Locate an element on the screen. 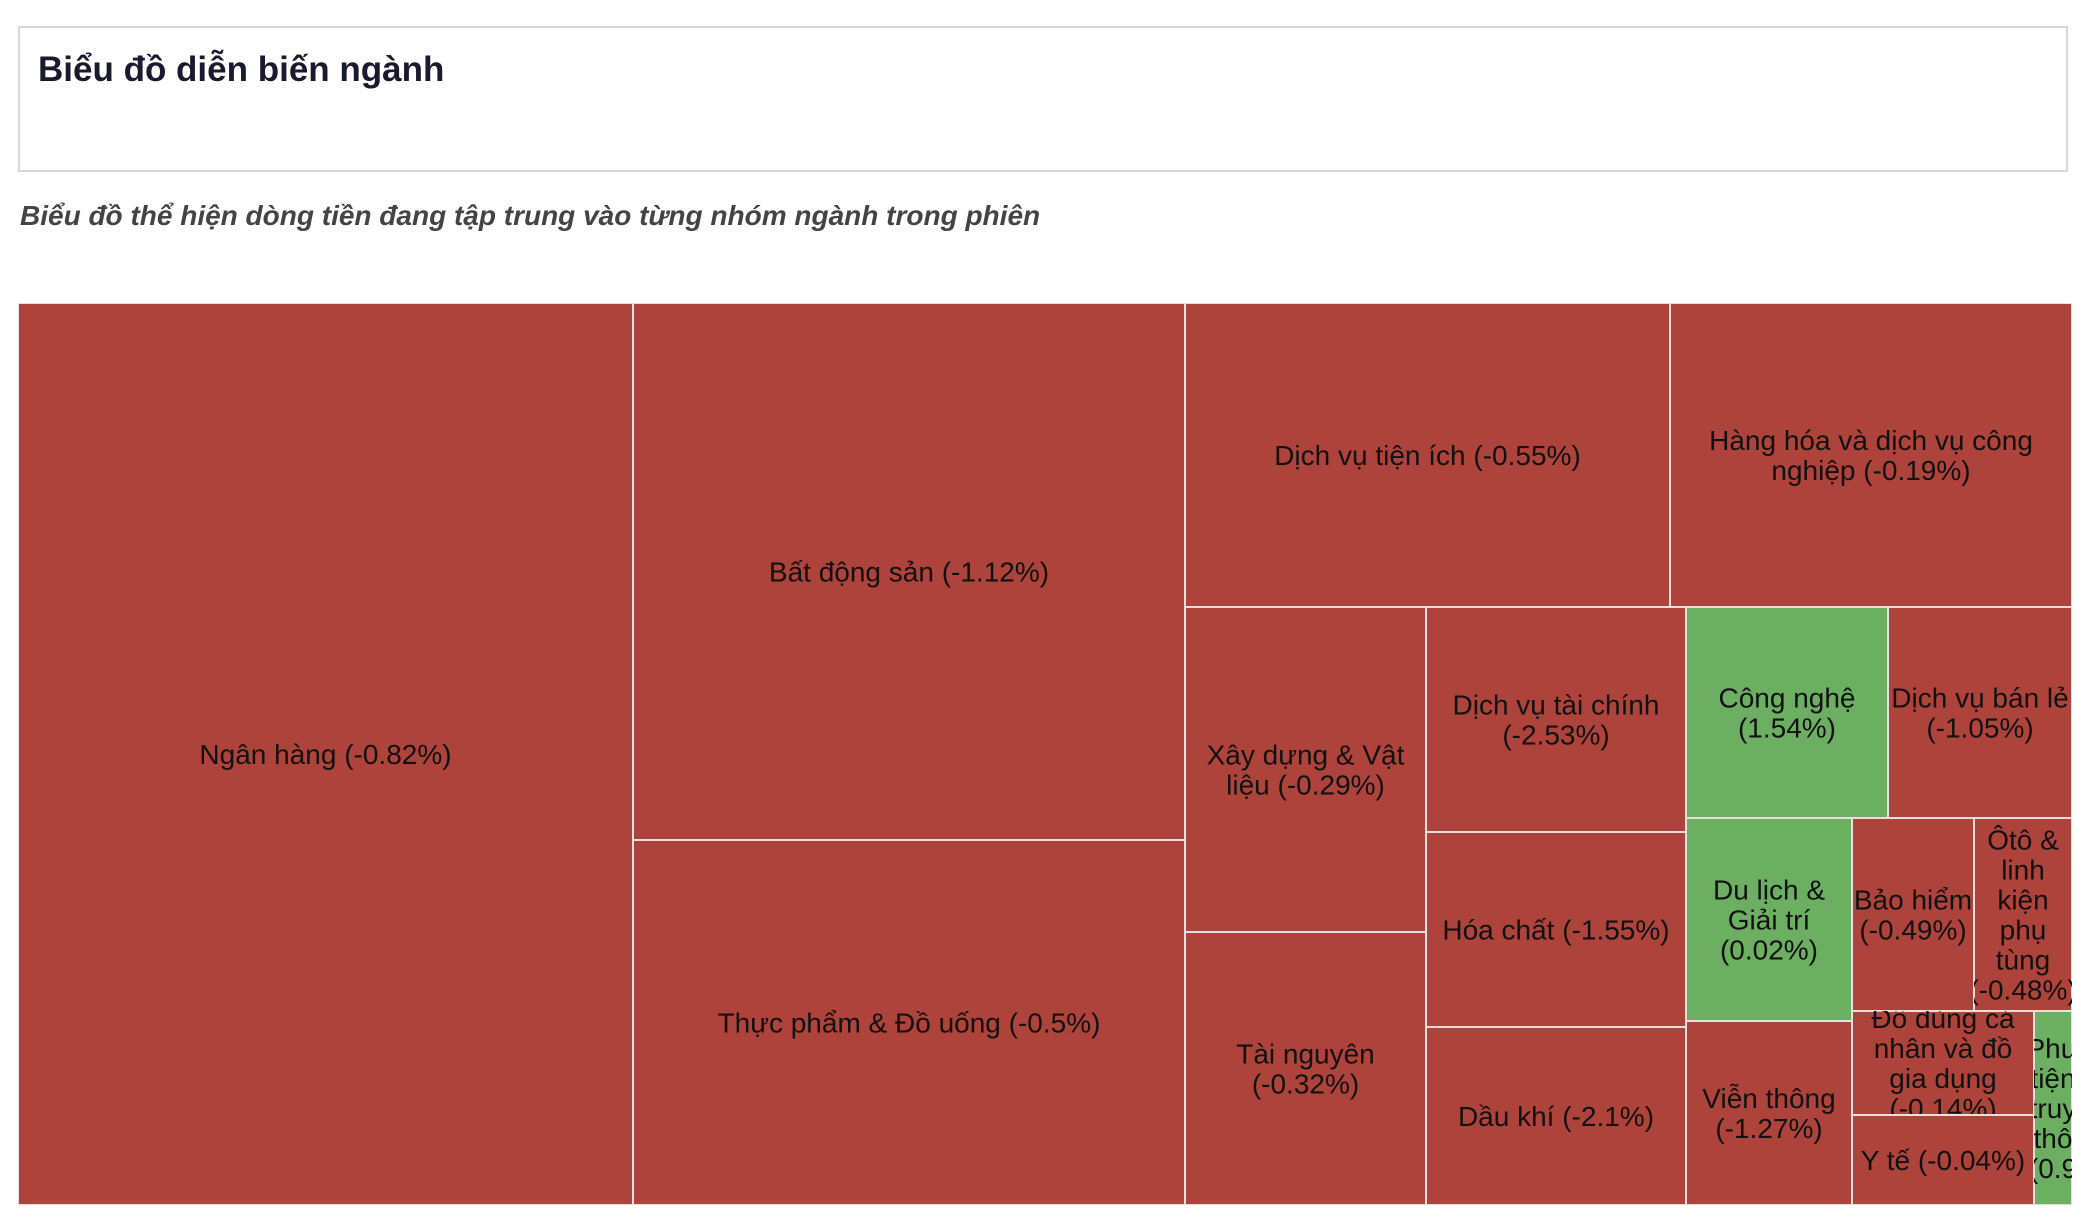 This screenshot has height=1218, width=2090. tile-2-label: Bất động sản (-1.12%) is located at coordinates (909, 572).